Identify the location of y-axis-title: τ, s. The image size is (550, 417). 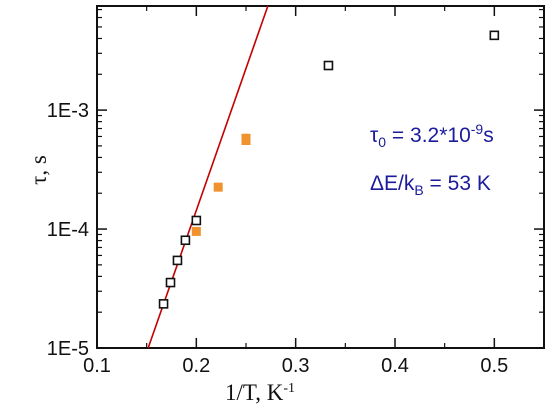
(38, 170).